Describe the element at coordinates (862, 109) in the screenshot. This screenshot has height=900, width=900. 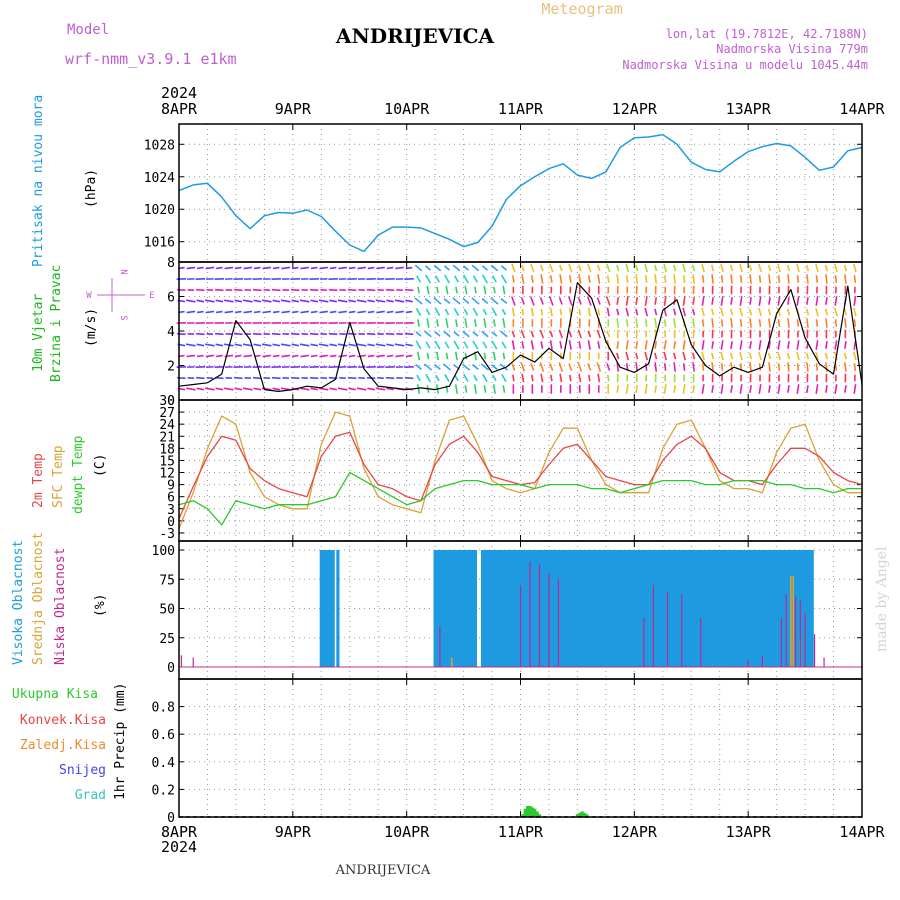
I see `x-tick-label-top: 14APR` at that location.